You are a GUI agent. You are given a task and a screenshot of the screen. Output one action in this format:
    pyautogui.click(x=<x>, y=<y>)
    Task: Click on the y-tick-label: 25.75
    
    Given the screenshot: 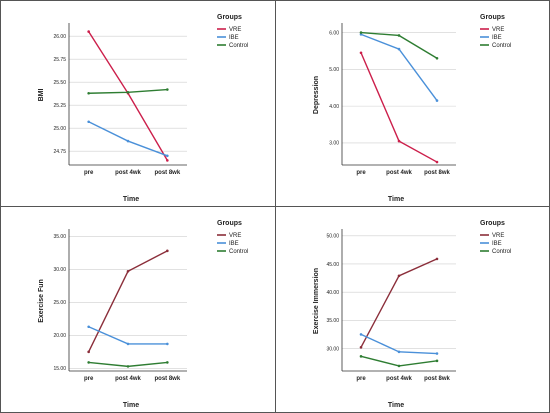 What is the action you would take?
    pyautogui.click(x=59, y=60)
    